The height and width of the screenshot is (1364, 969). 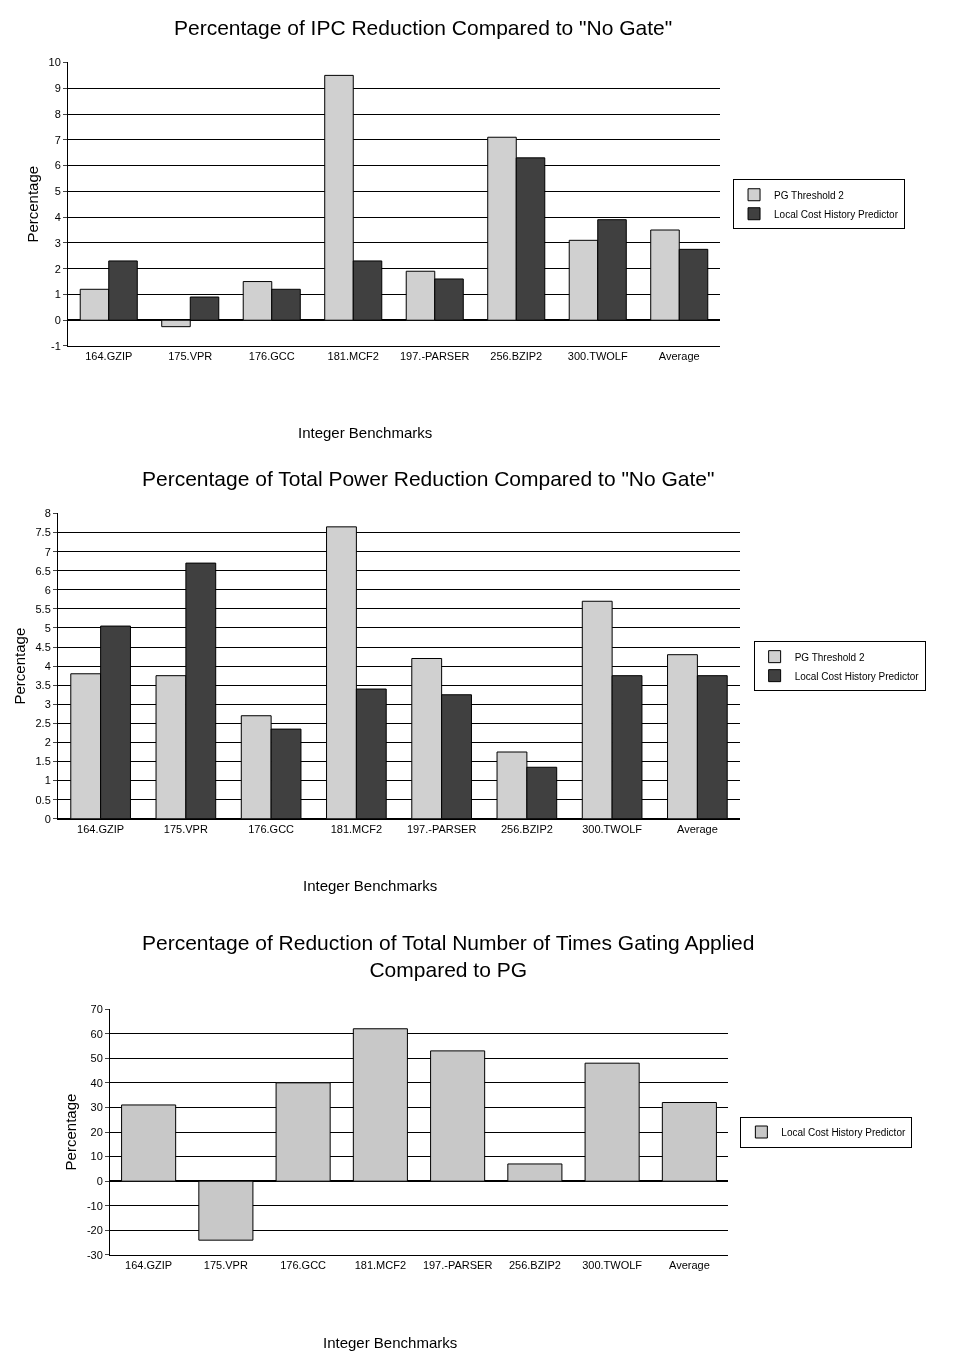 What do you see at coordinates (96, 1082) in the screenshot?
I see `y-tick-label: 40` at bounding box center [96, 1082].